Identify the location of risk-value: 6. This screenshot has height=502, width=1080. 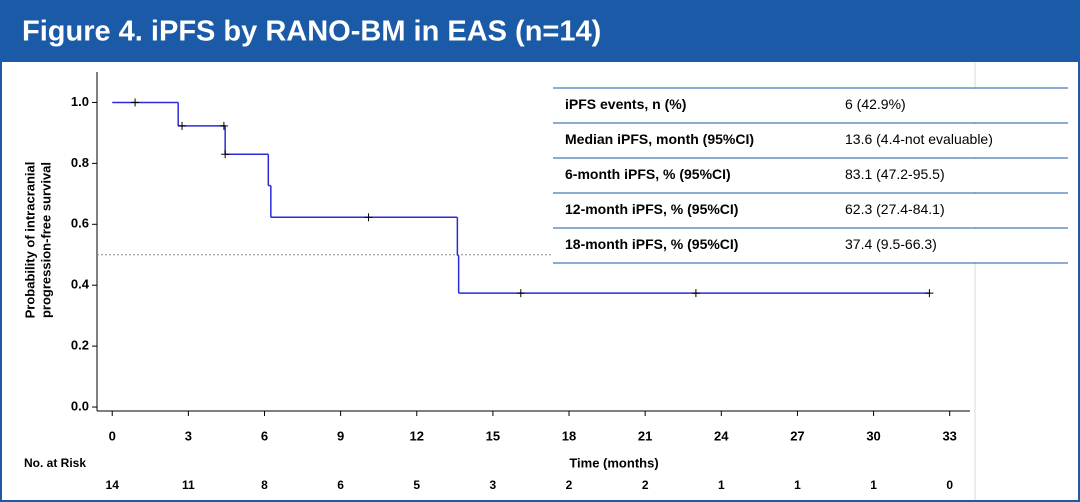
(340, 485).